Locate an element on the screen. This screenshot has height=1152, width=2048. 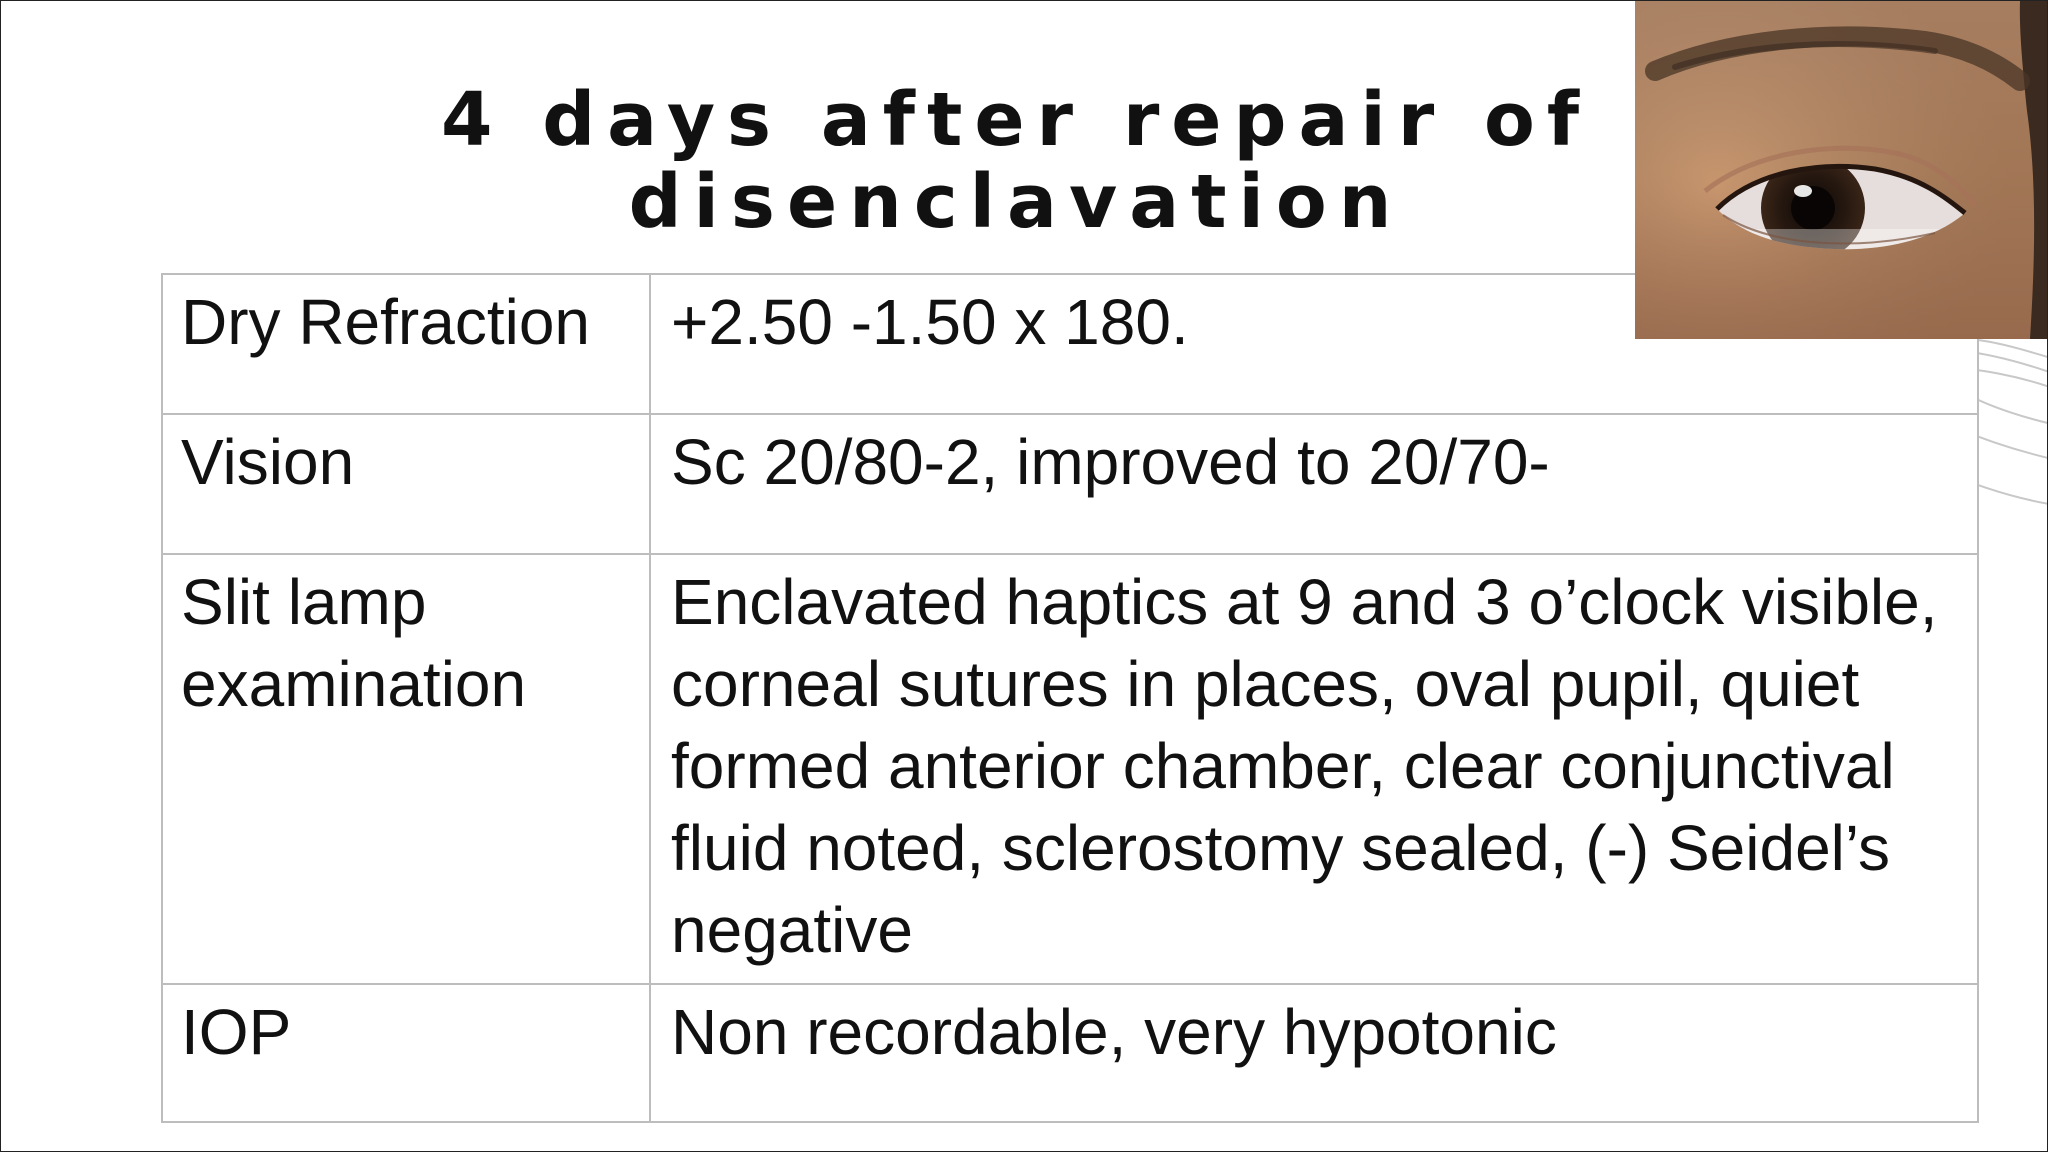
row-label-vision: Vision is located at coordinates (406, 484).